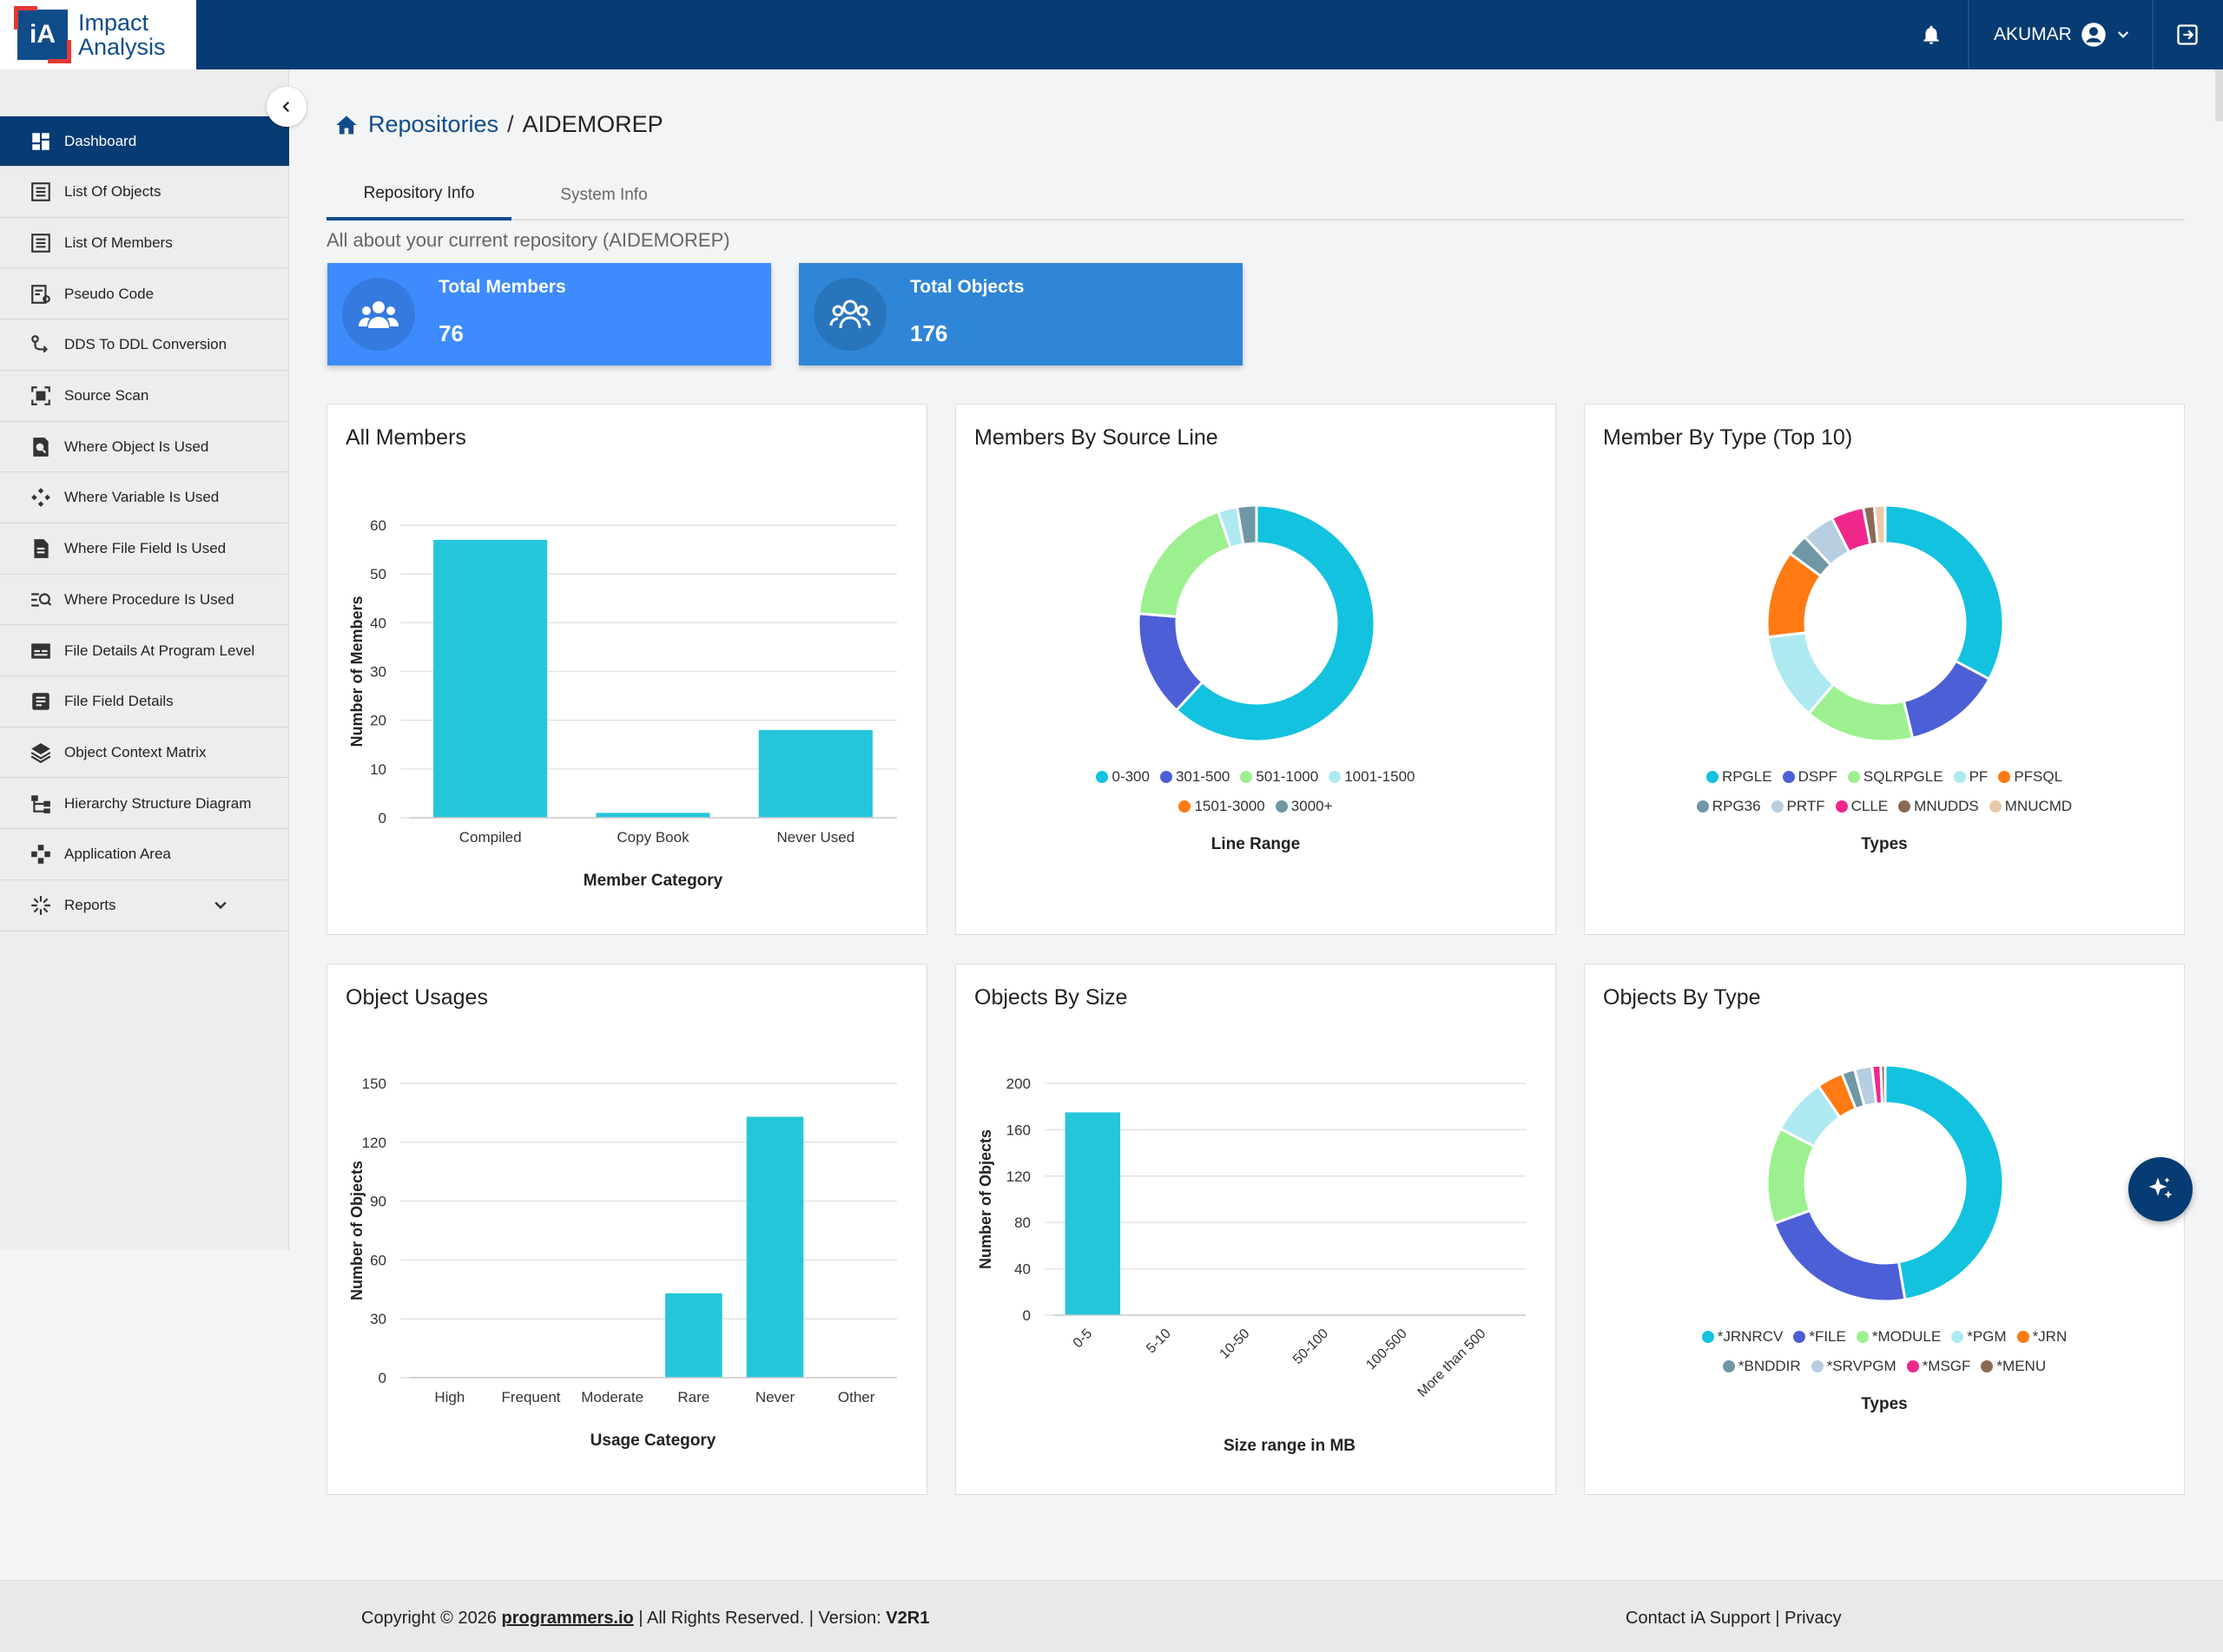  Describe the element at coordinates (2219, 95) in the screenshot. I see `page-scrollbar` at that location.